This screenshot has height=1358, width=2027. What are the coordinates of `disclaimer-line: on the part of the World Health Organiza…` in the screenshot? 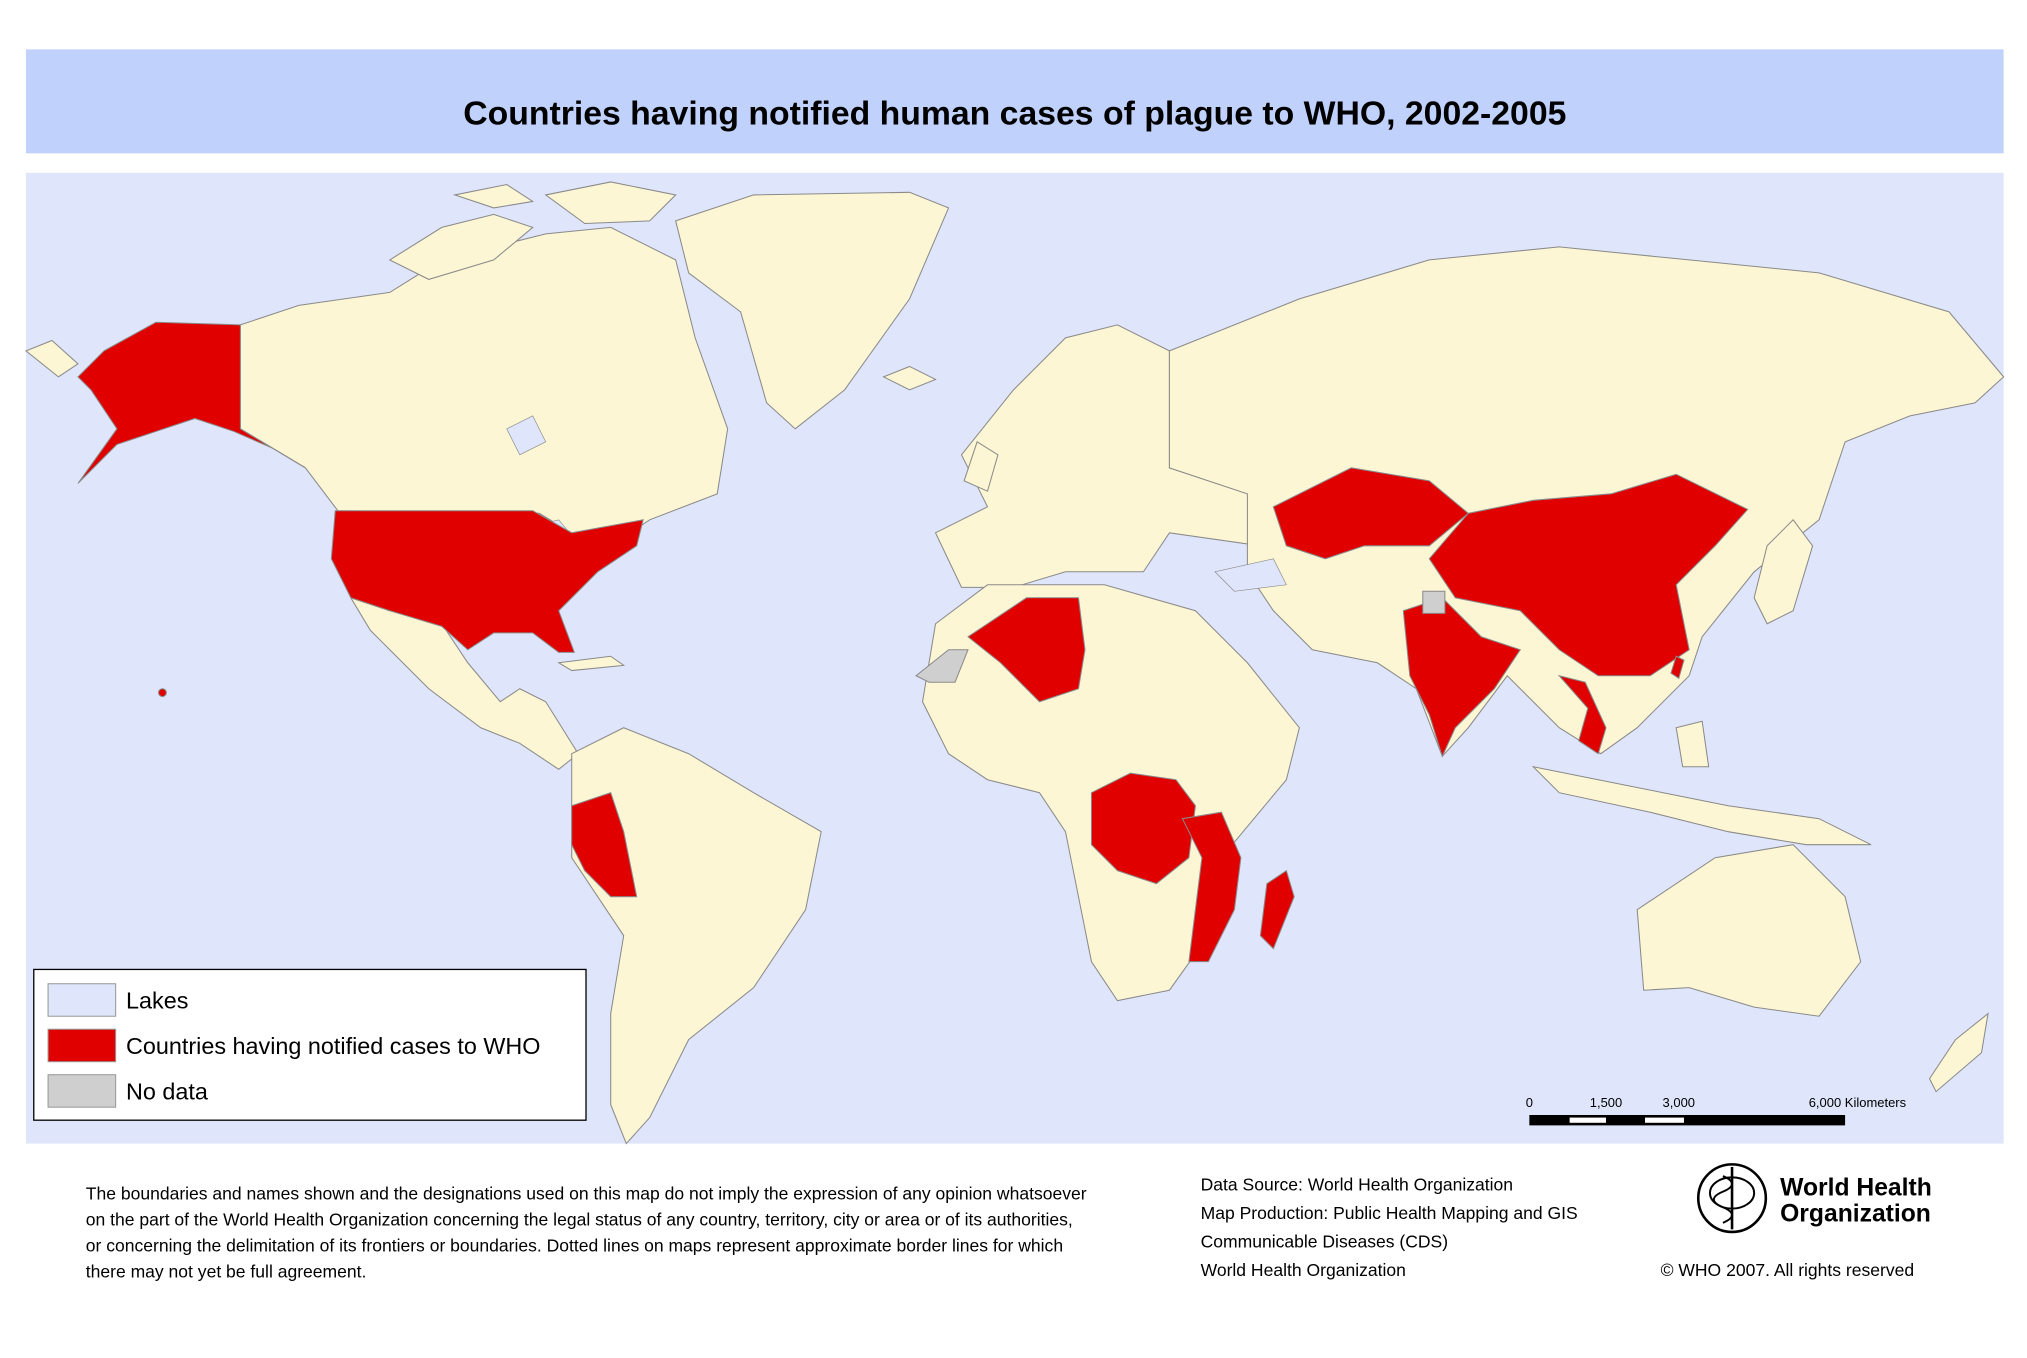 It's located at (579, 1219).